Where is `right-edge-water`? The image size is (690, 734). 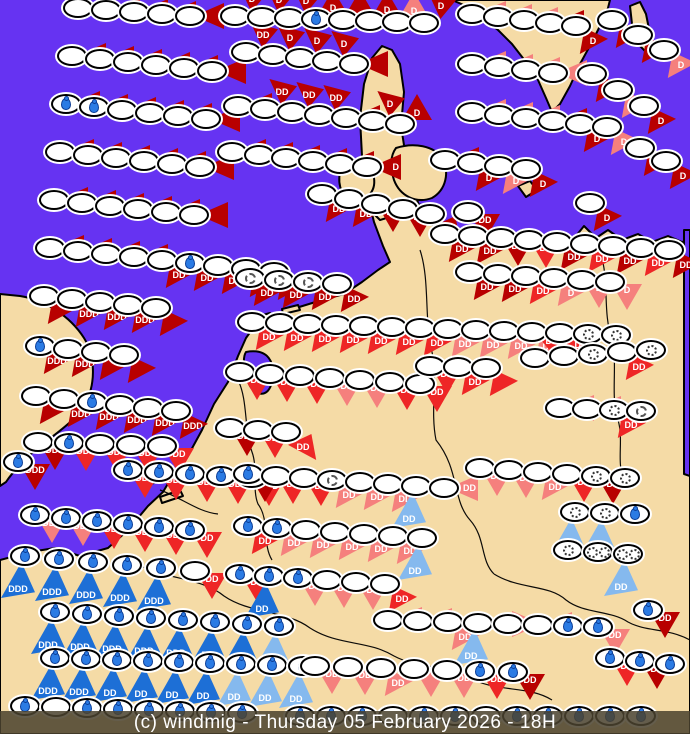 right-edge-water is located at coordinates (686, 353).